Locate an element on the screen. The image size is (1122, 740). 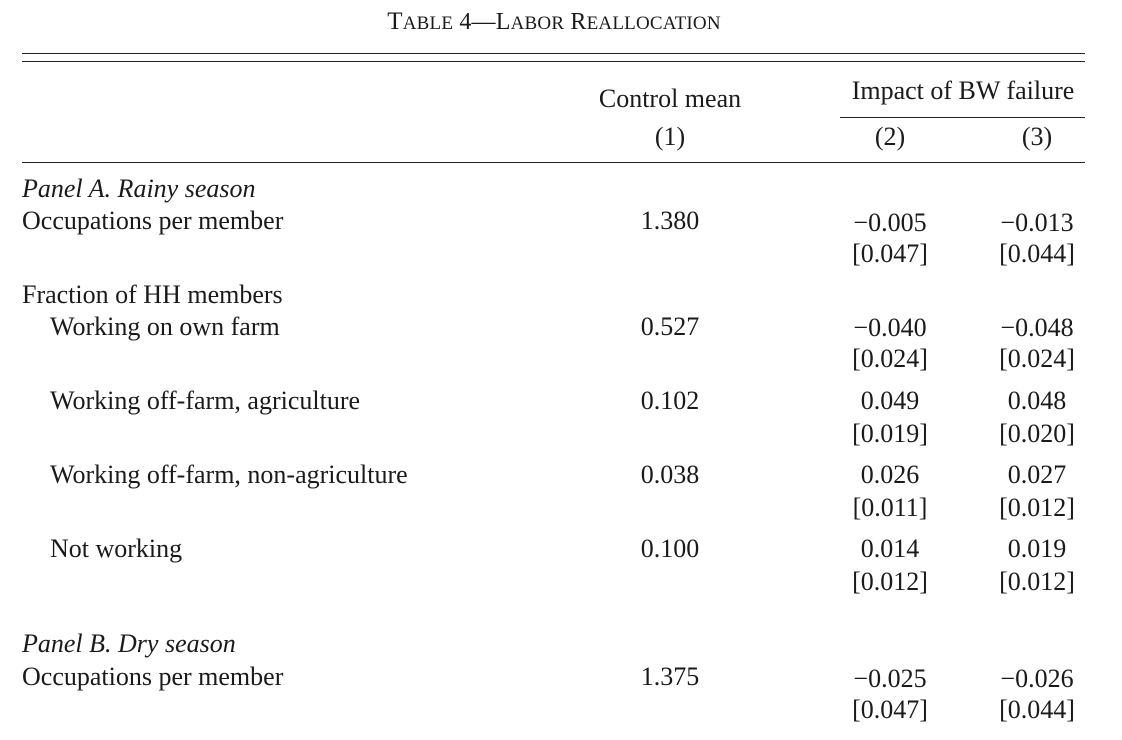
row-label: Working off-farm, agriculture is located at coordinates (205, 400).